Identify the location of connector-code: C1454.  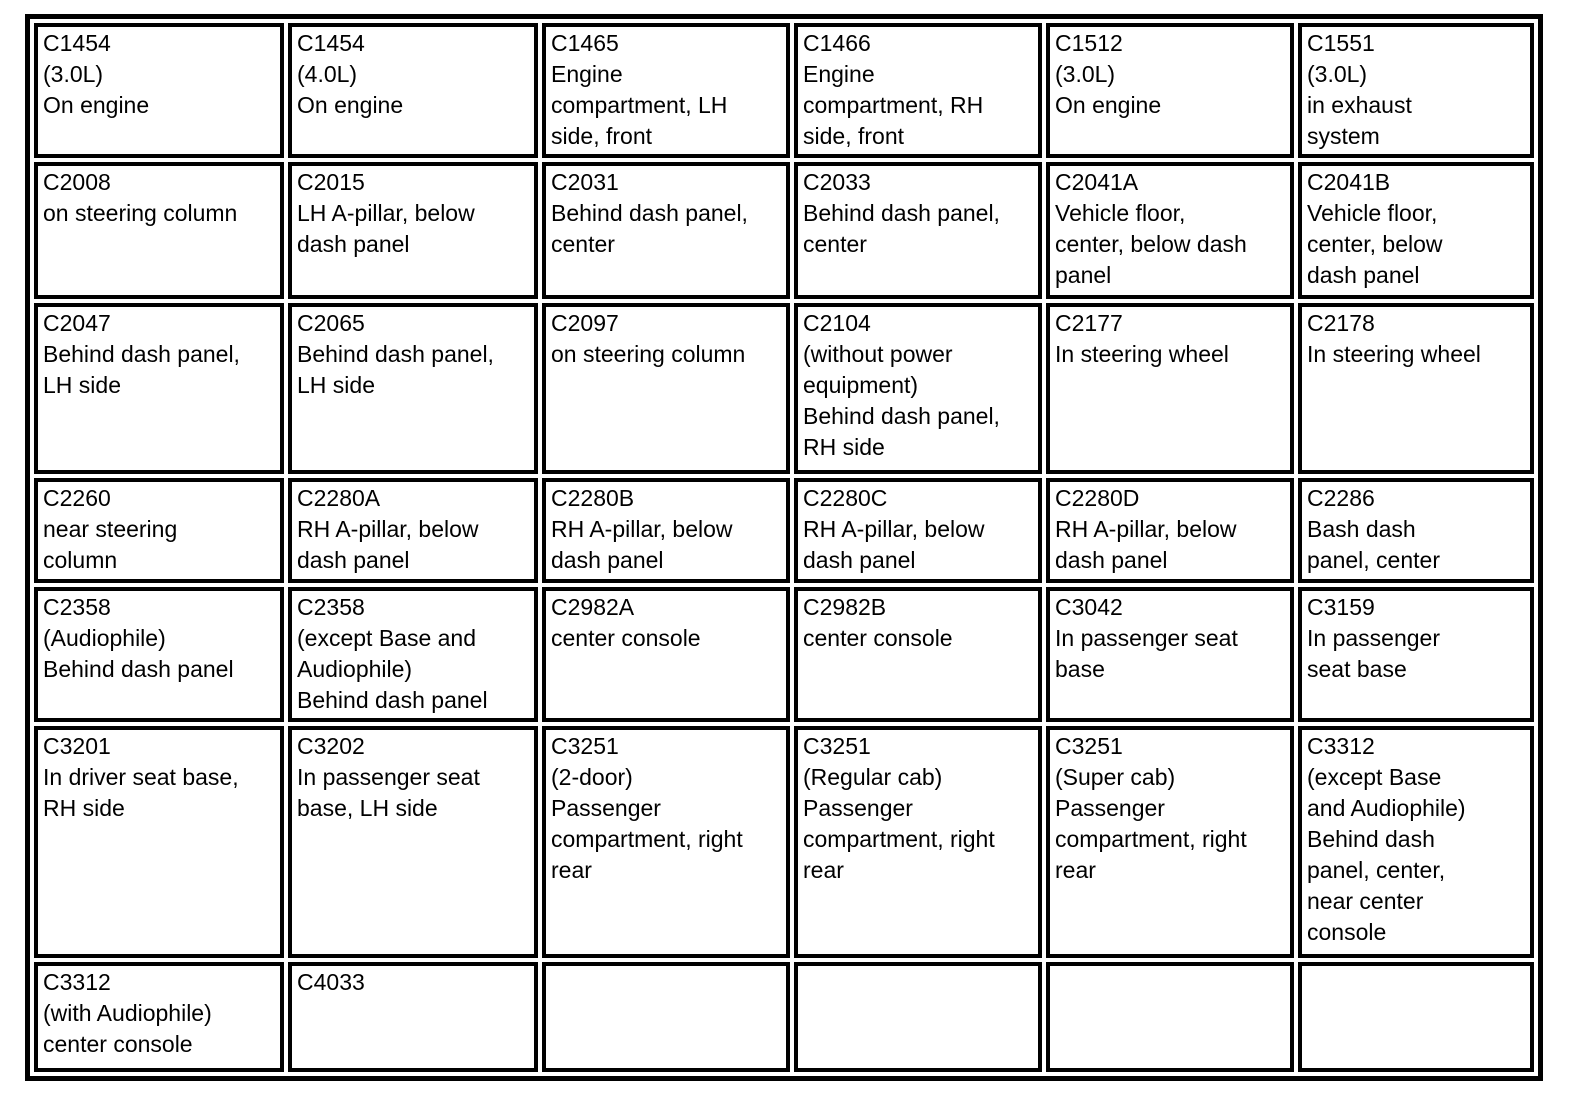
(331, 43).